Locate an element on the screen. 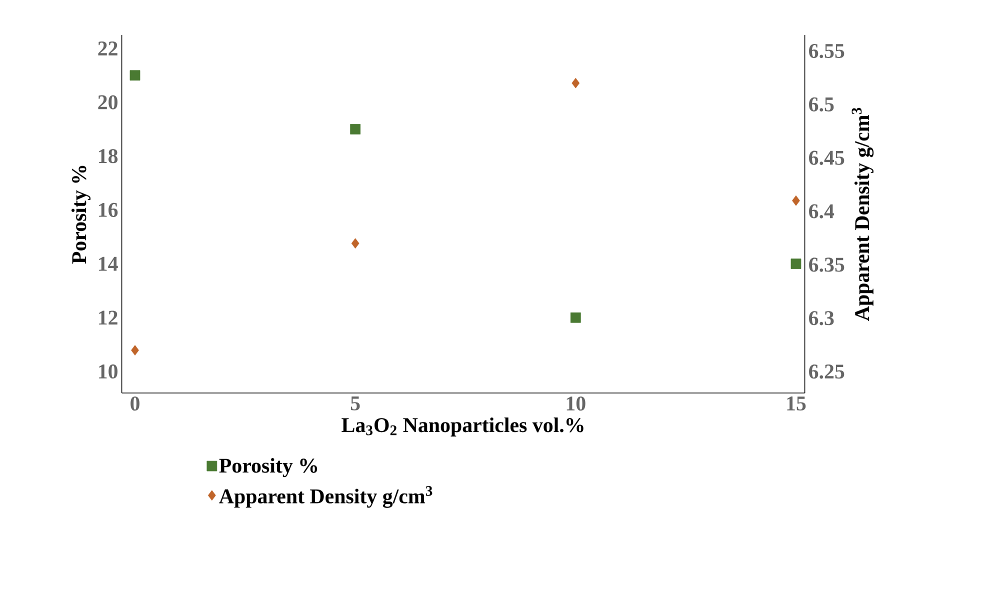 Image resolution: width=990 pixels, height=612 pixels. y-tick-label: 20 is located at coordinates (108, 102).